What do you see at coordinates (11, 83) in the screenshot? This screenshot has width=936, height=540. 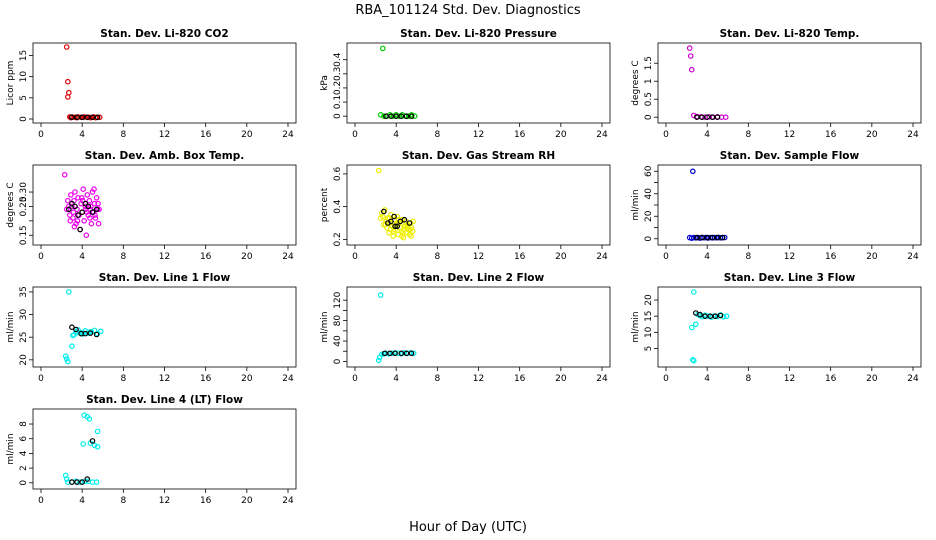 I see `y-axis-label: Licor ppm` at bounding box center [11, 83].